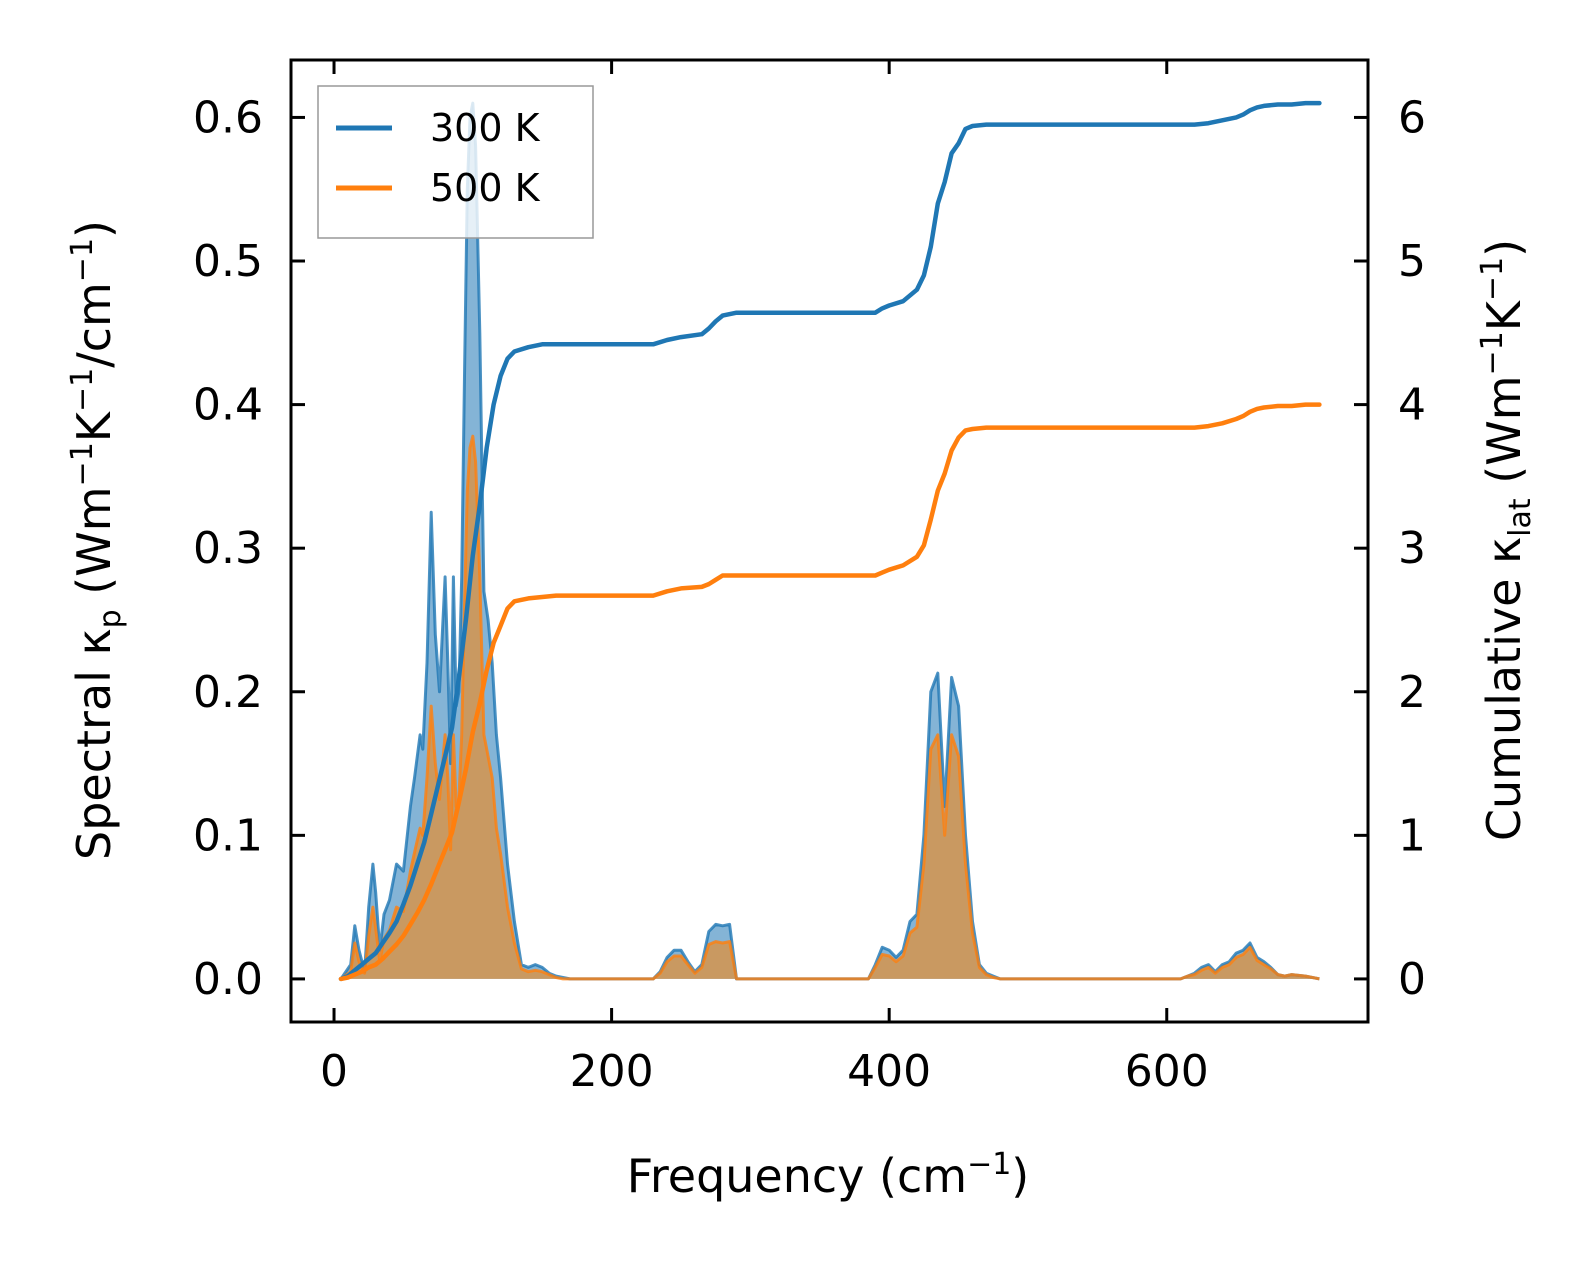 This screenshot has height=1264, width=1586. I want to click on y-left-tick-label: 0.4, so click(228, 405).